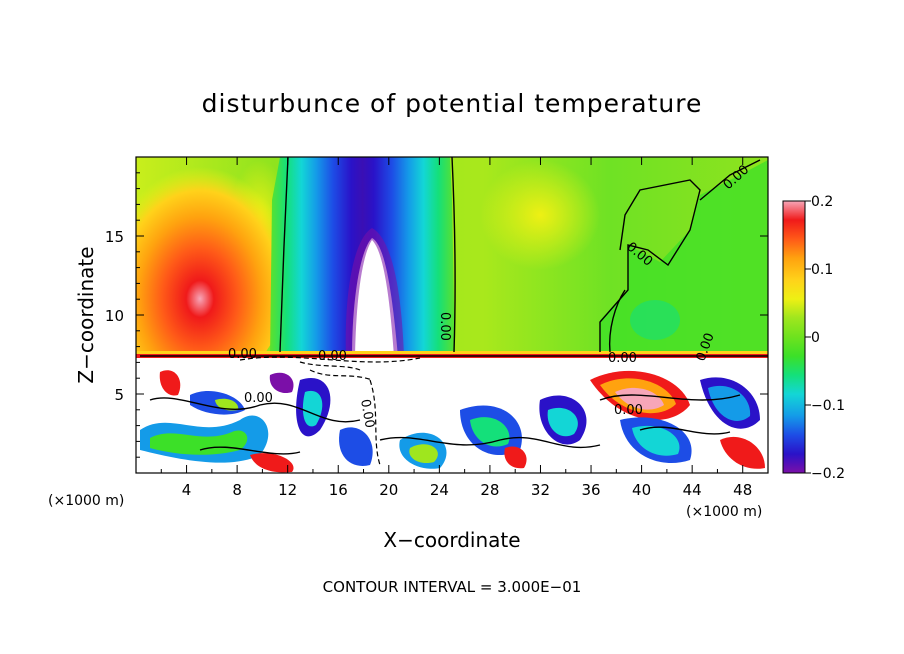  What do you see at coordinates (388, 490) in the screenshot?
I see `x-tick-label: 20` at bounding box center [388, 490].